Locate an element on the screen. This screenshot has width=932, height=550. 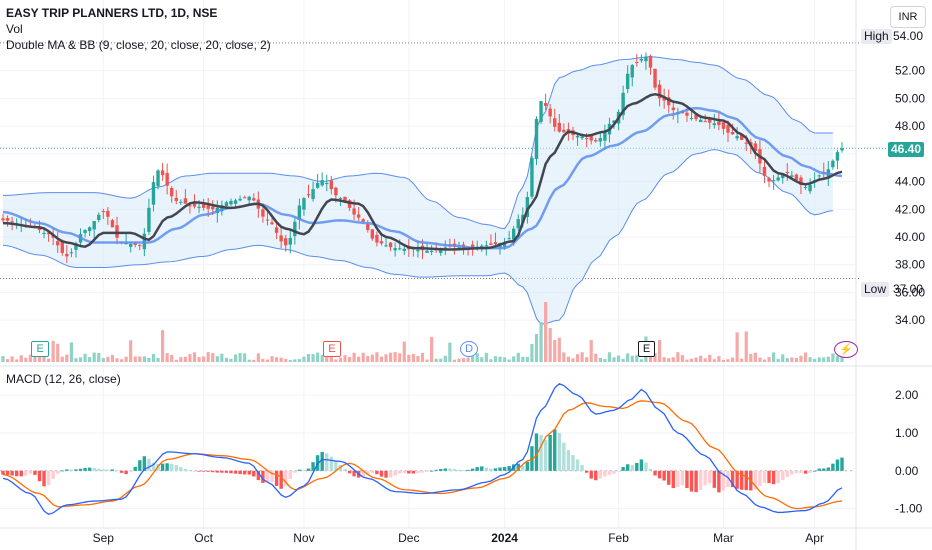
event-marker: D is located at coordinates (469, 349).